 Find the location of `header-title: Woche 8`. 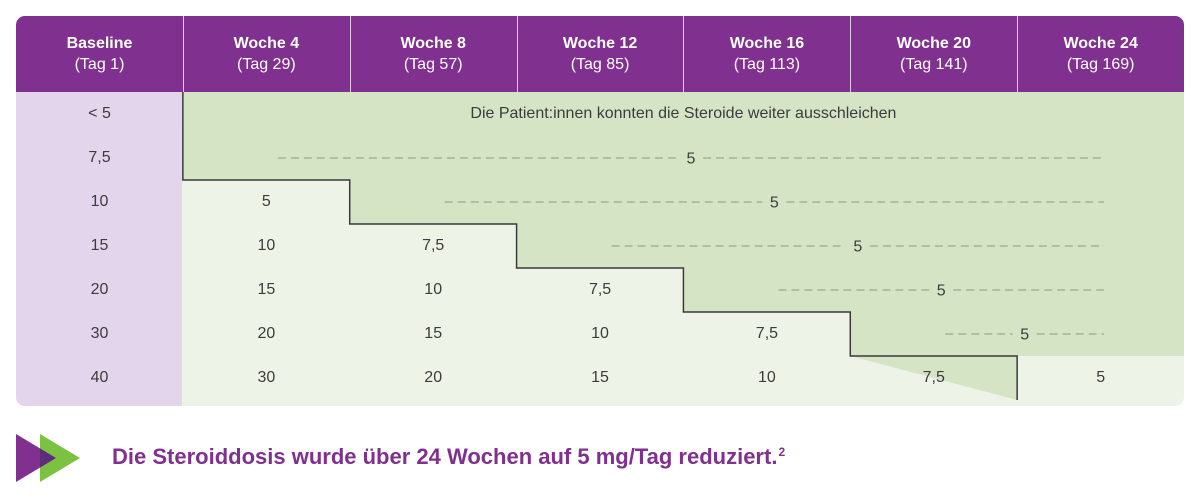

header-title: Woche 8 is located at coordinates (433, 43).